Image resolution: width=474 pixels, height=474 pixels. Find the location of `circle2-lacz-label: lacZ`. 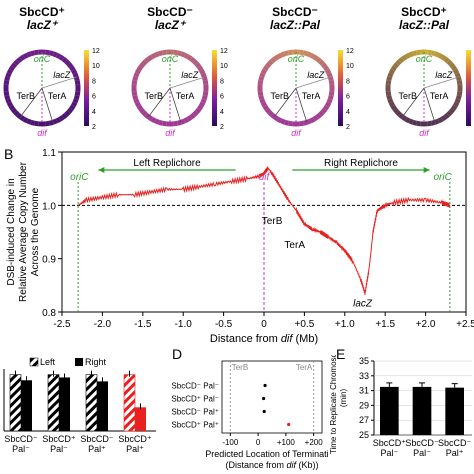

circle2-lacz-label: lacZ is located at coordinates (190, 75).